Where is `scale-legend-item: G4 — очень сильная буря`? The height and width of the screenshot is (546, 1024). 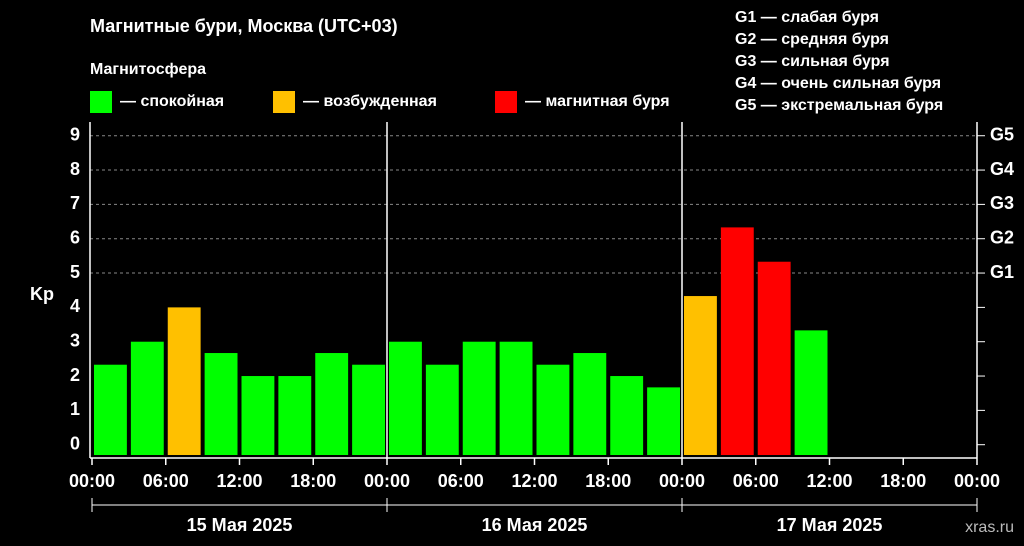 scale-legend-item: G4 — очень сильная буря is located at coordinates (838, 83).